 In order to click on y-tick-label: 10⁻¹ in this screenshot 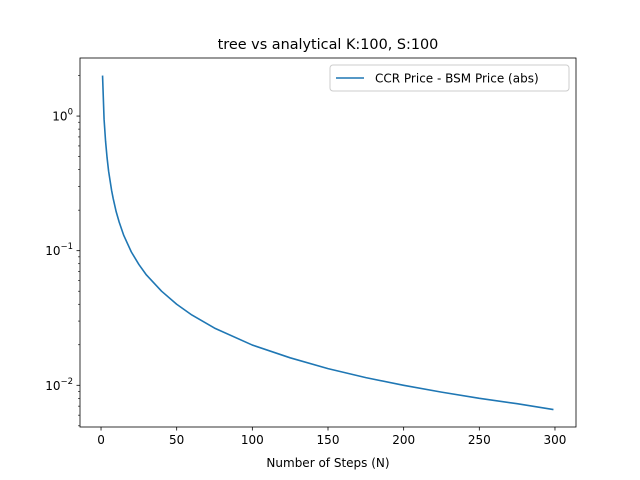, I will do `click(59, 250)`.